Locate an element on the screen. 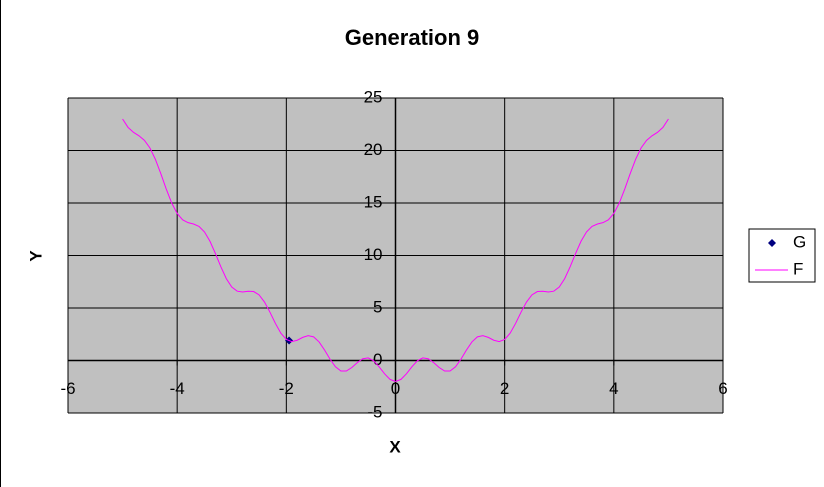  y-tick-label: 5 is located at coordinates (377, 306).